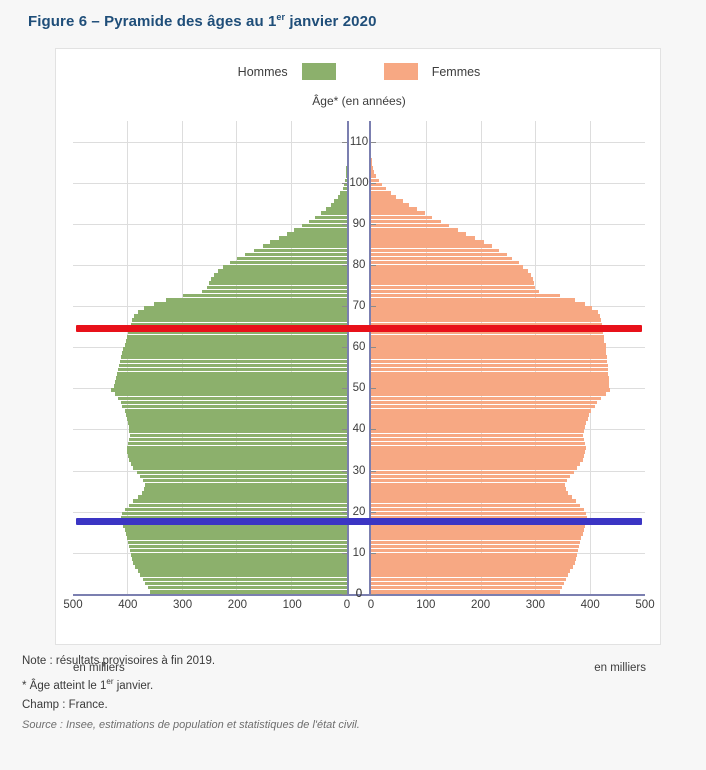 This screenshot has width=706, height=770. Describe the element at coordinates (352, 685) in the screenshot. I see `note-age-footnote: * Âge atteint le 1er janvier.` at that location.